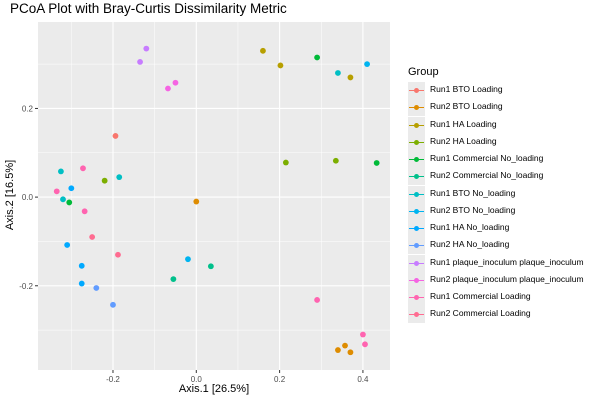  I want to click on legend-item: Run2 BTO Loading, so click(503, 108).